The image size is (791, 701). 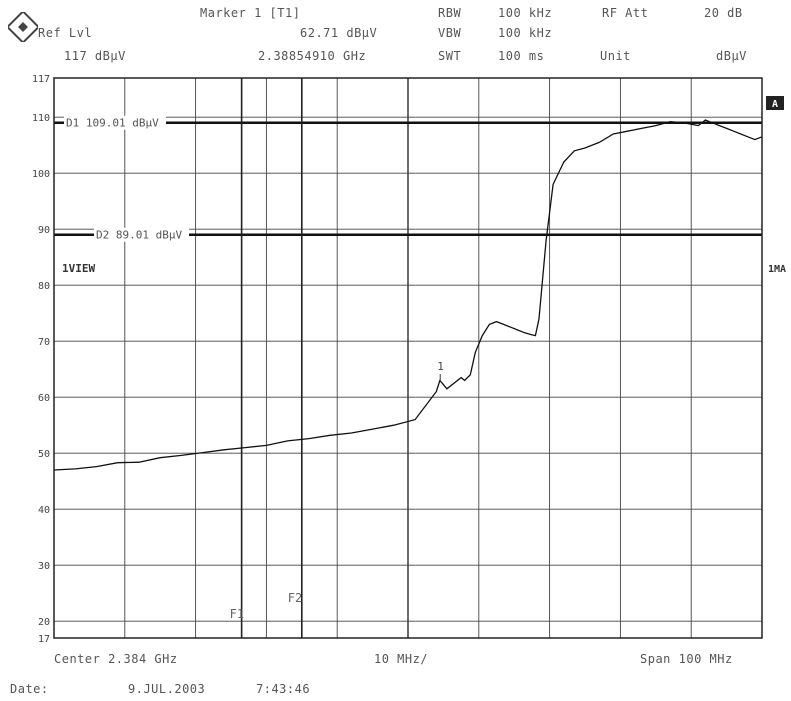 I want to click on rbw-value: 100 kHz, so click(x=525, y=13).